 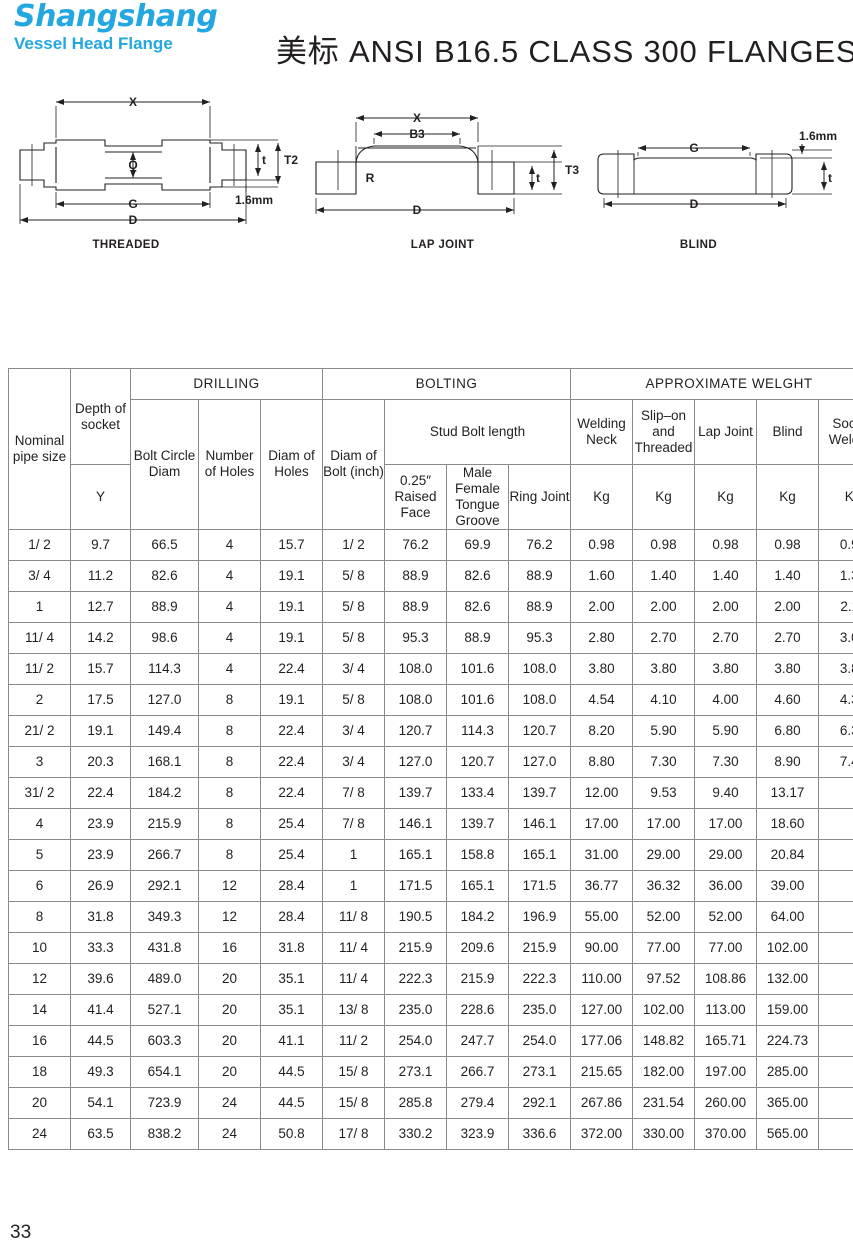 I want to click on table-cell: 8.80, so click(x=602, y=761).